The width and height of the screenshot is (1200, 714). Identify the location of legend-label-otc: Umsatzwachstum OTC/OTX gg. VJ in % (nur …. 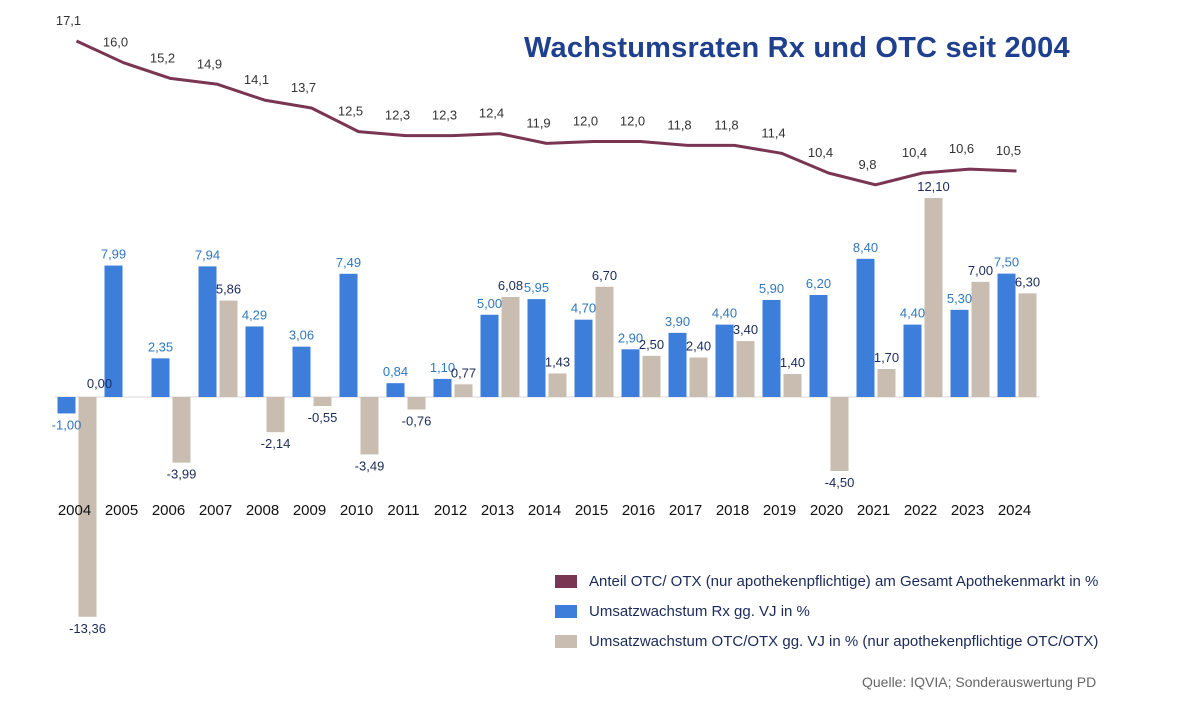
(844, 641).